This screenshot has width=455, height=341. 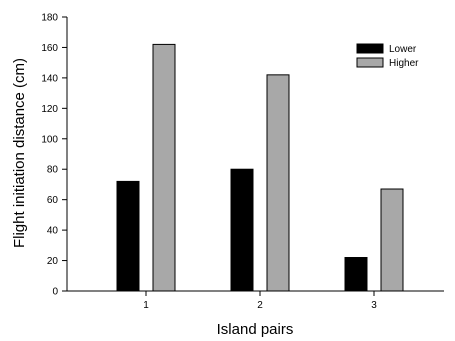 What do you see at coordinates (370, 62) in the screenshot?
I see `legend-swatch-higher` at bounding box center [370, 62].